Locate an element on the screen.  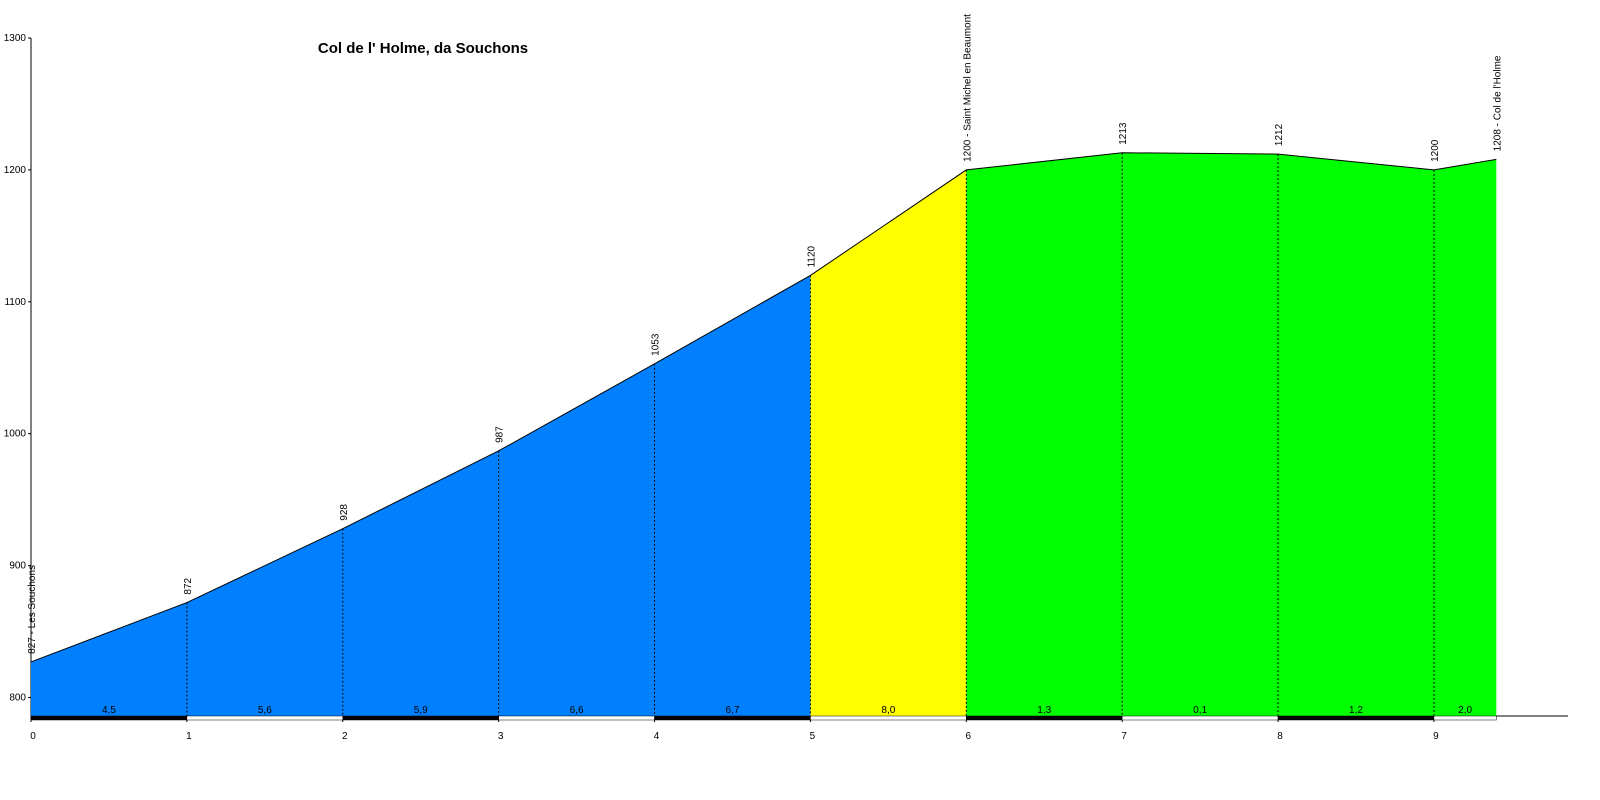
x-tick-label: 6 is located at coordinates (969, 736).